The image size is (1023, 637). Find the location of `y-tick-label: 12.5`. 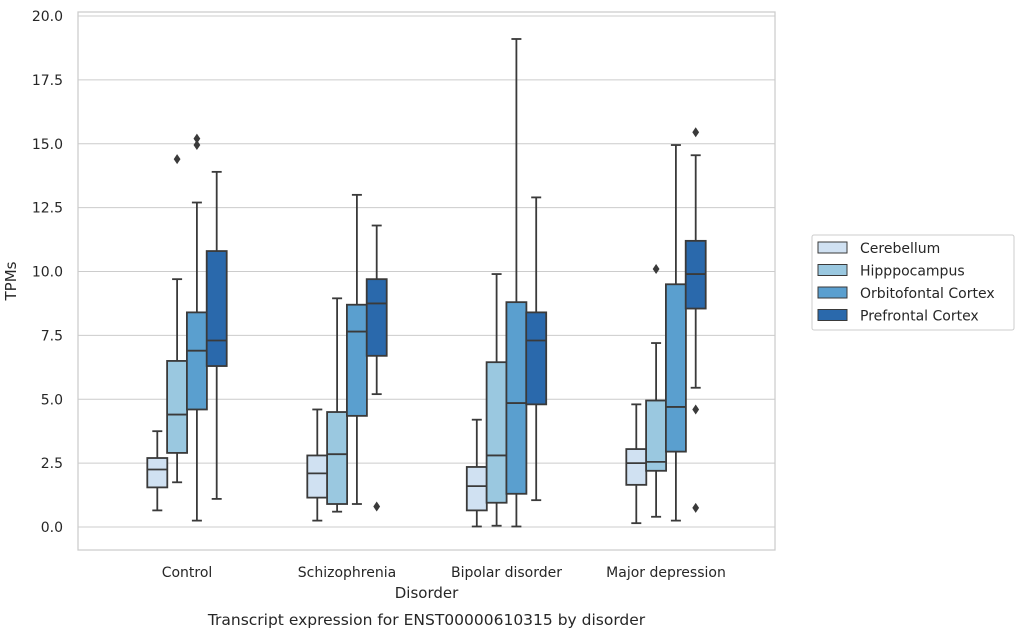

y-tick-label: 12.5 is located at coordinates (47, 209).